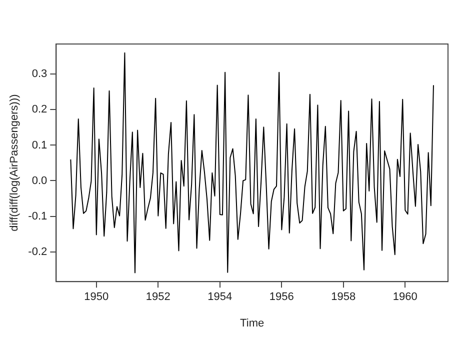 The image size is (474, 338). Describe the element at coordinates (38, 252) in the screenshot. I see `y-tick-label: -0.2` at that location.